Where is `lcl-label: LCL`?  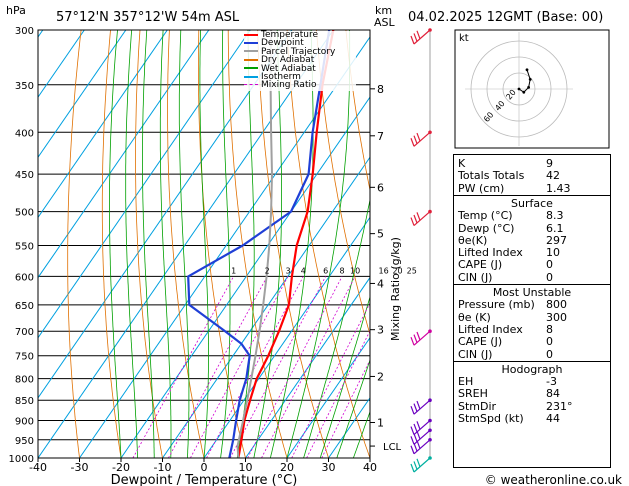 lcl-label: LCL is located at coordinates (392, 447).